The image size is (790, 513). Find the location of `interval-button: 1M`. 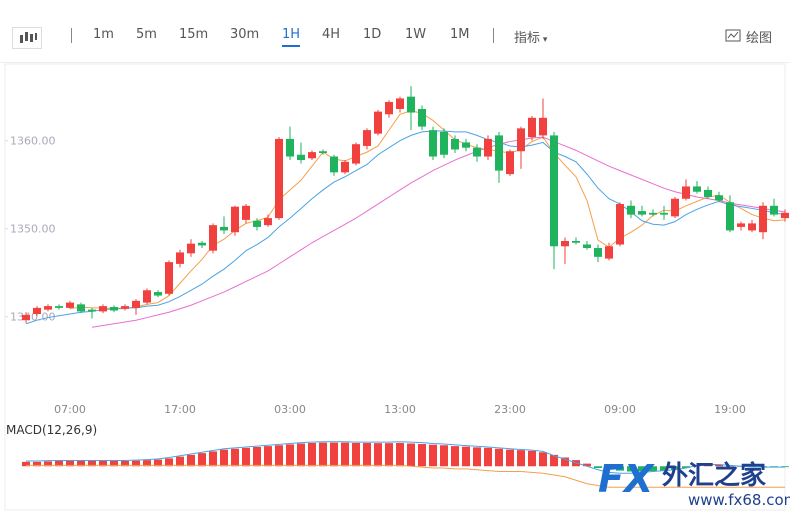

interval-button: 1M is located at coordinates (460, 34).